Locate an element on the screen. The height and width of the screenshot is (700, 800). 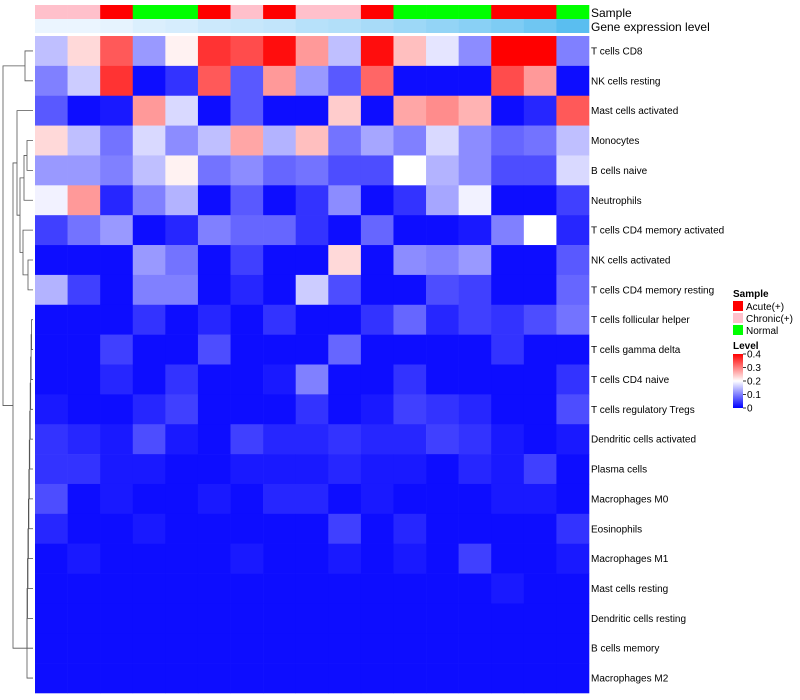
row-label: NK cells activated is located at coordinates (630, 260).